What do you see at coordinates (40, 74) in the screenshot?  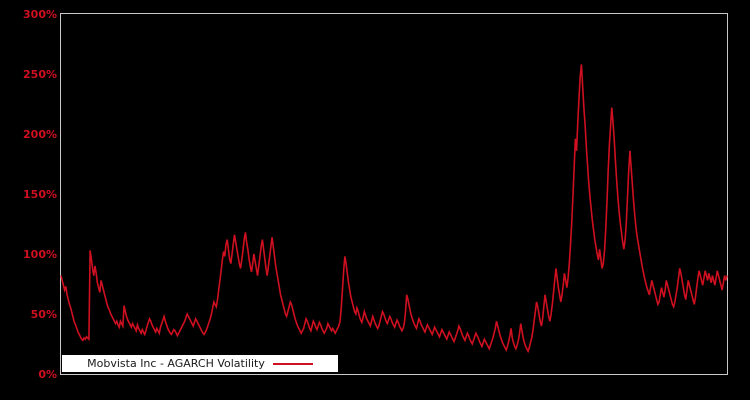 I see `y-tick-250: 250%` at bounding box center [40, 74].